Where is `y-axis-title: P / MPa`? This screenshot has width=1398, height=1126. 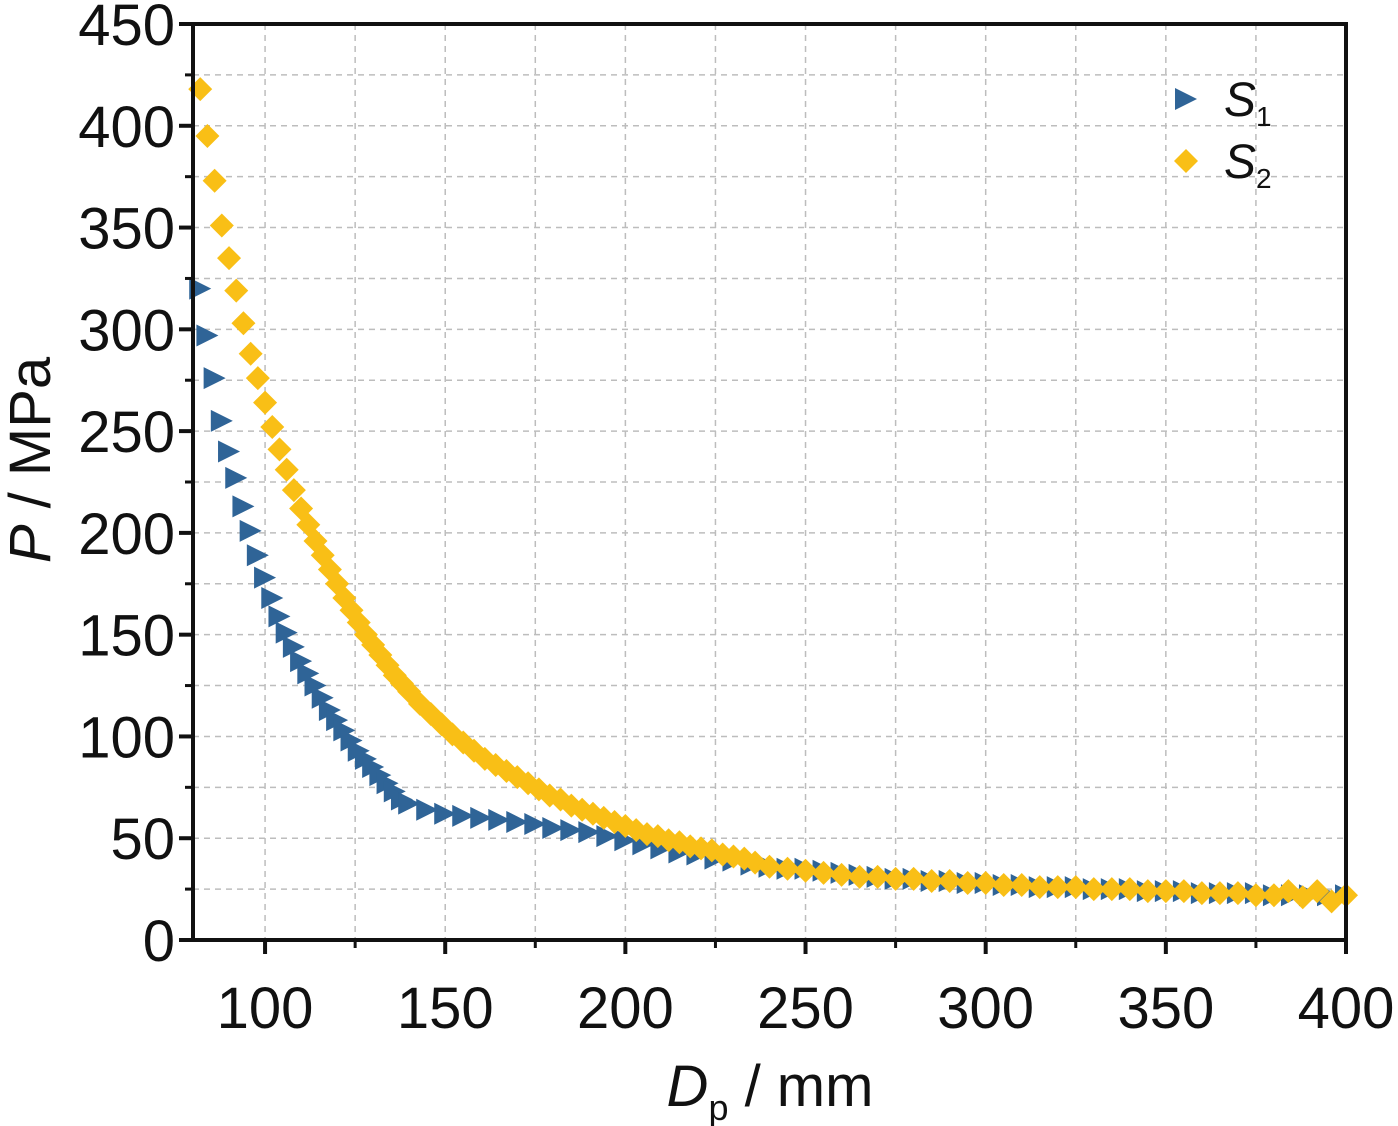 y-axis-title: P / MPa is located at coordinates (31, 459).